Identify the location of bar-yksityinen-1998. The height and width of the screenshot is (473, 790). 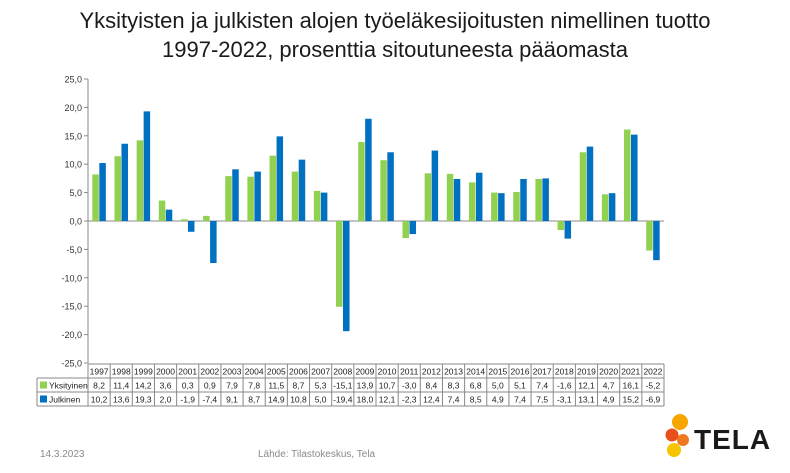
(117, 188).